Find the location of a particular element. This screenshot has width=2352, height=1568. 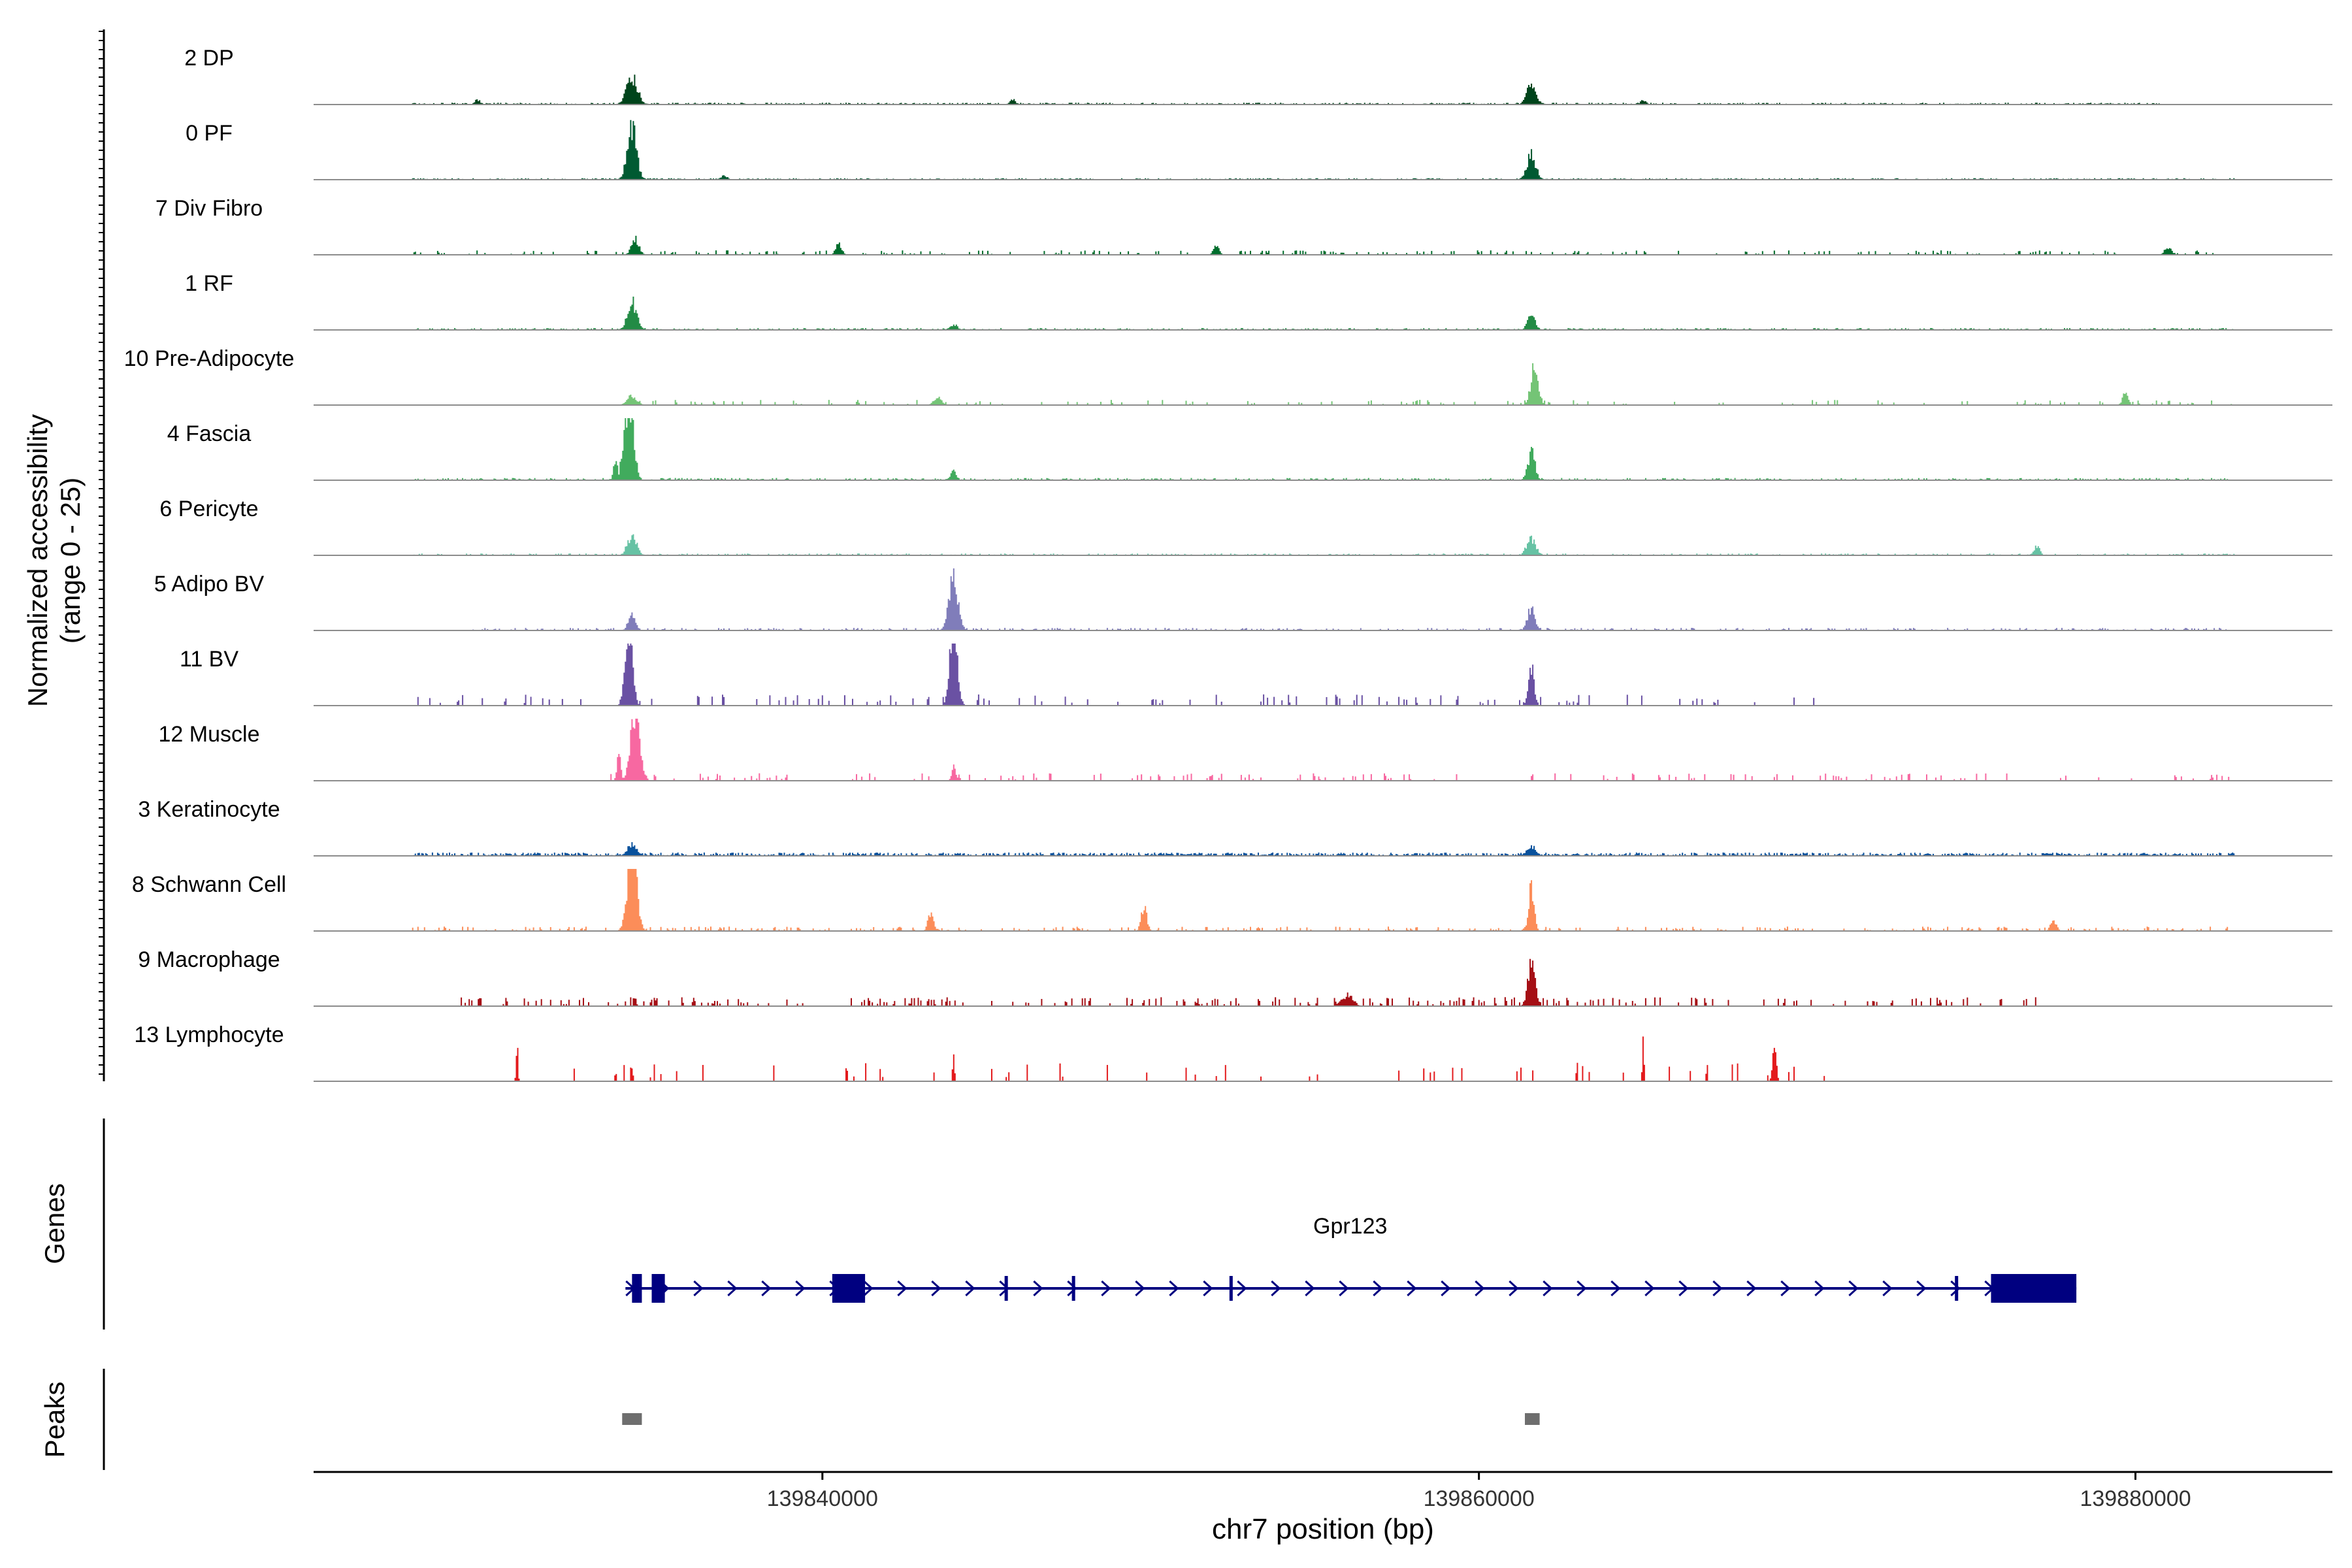

x-axis: 139840000 139860000 139880000 is located at coordinates (1323, 1491).